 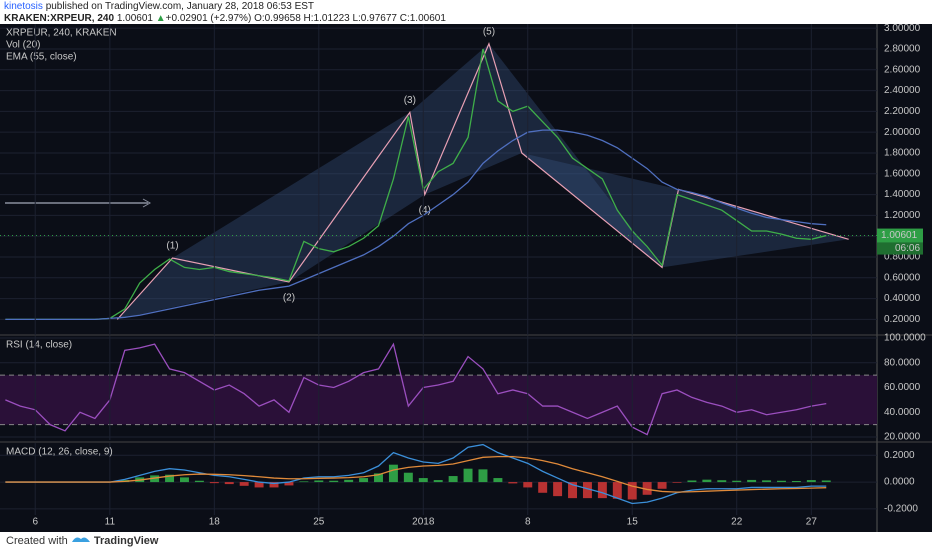 What do you see at coordinates (126, 541) in the screenshot?
I see `brand: TradingView` at bounding box center [126, 541].